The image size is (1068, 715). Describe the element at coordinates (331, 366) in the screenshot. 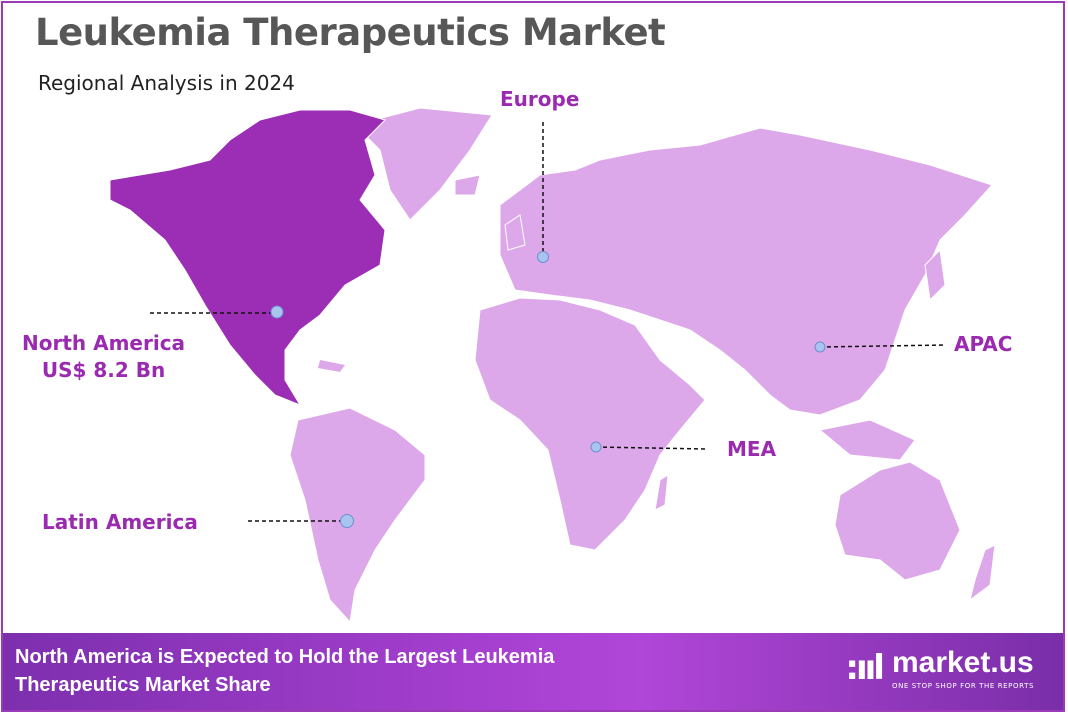

I see `caribbean` at that location.